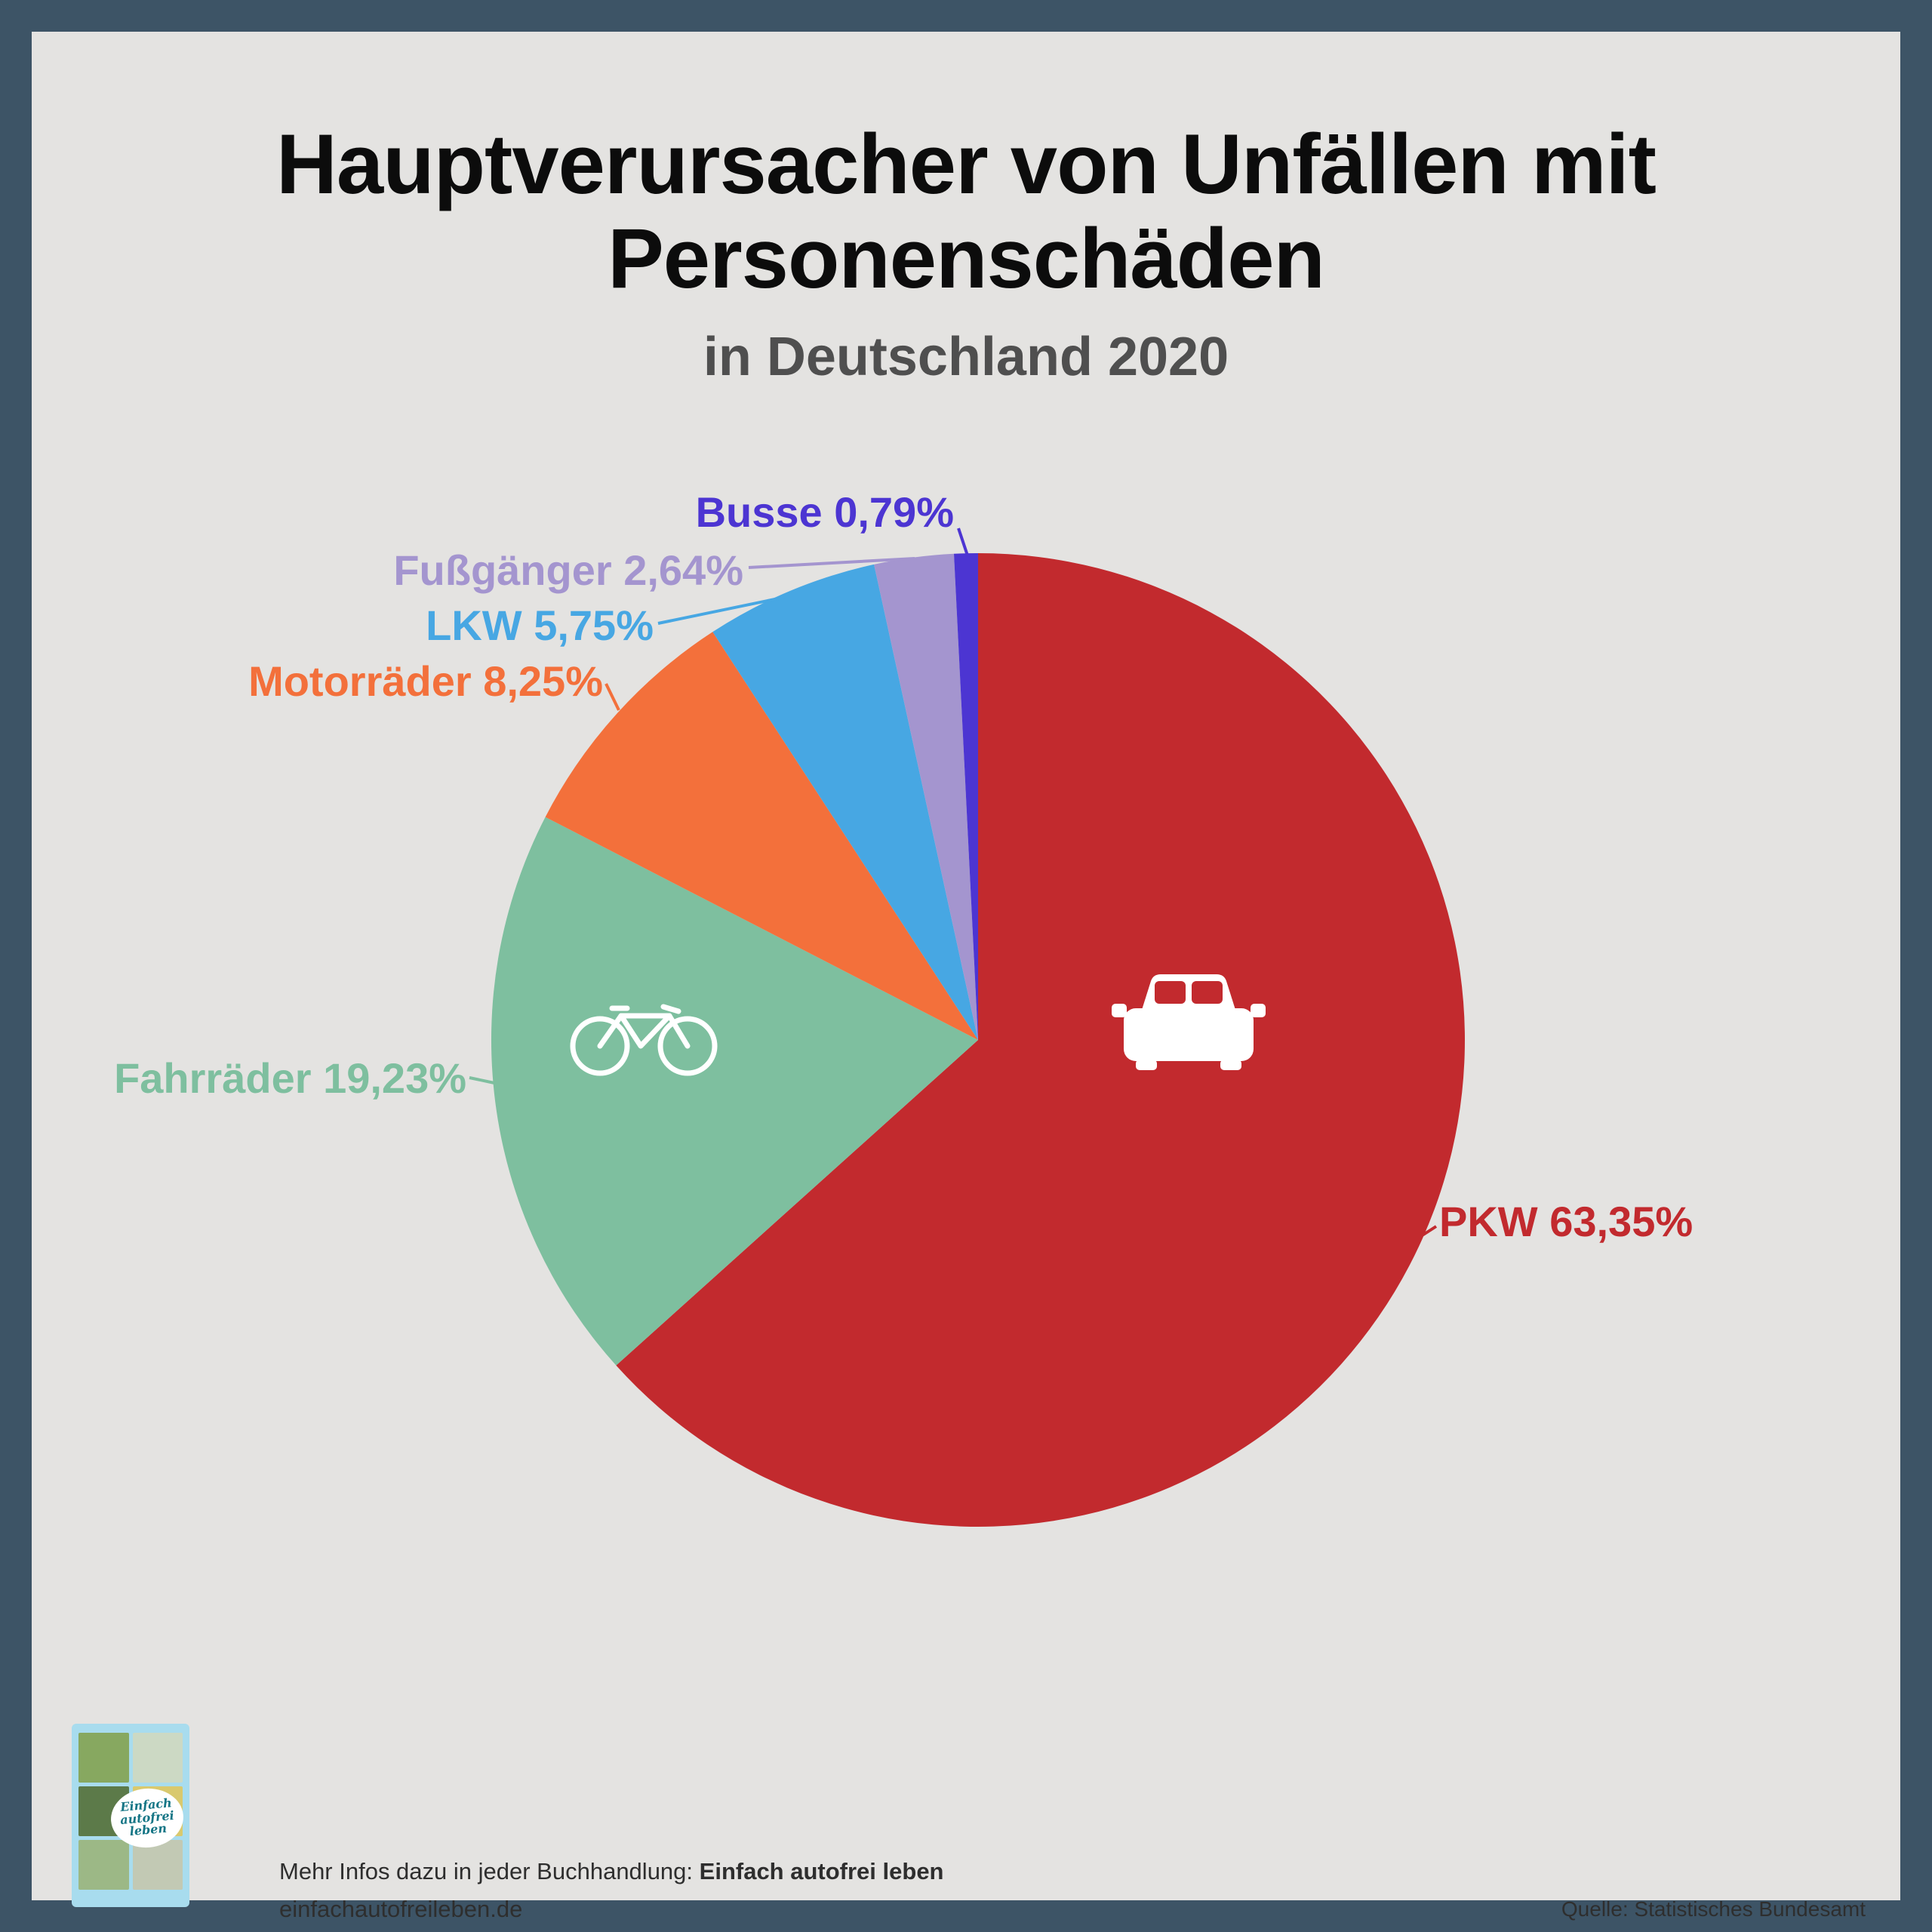  I want to click on bicycle-icon, so click(644, 1040).